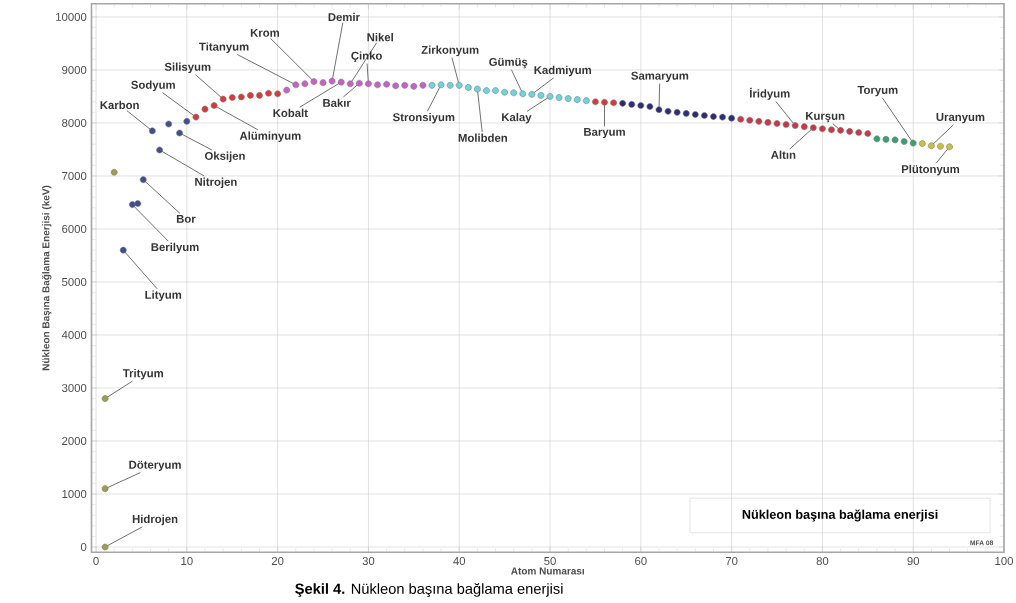  I want to click on y-tick-label: 10000, so click(71, 16).